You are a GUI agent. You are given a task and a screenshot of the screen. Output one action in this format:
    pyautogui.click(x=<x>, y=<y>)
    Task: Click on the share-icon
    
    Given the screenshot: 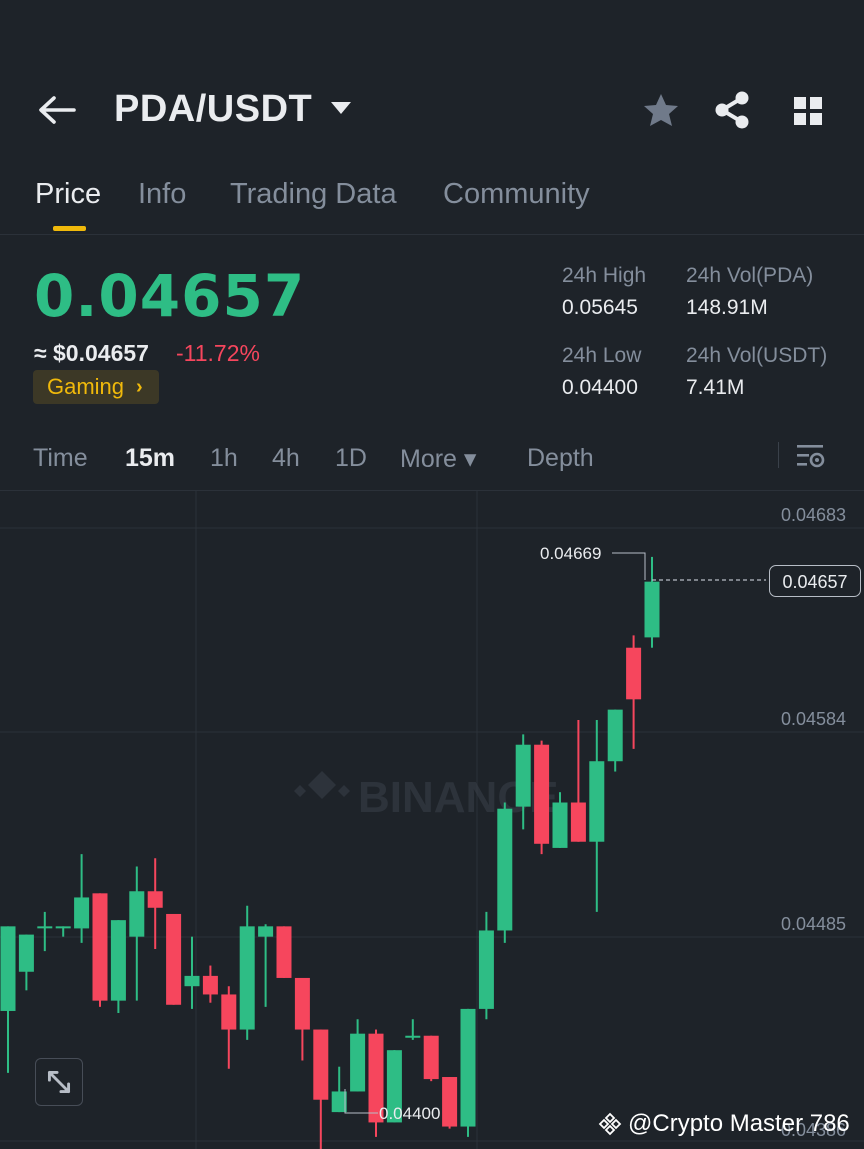 What is the action you would take?
    pyautogui.click(x=732, y=110)
    